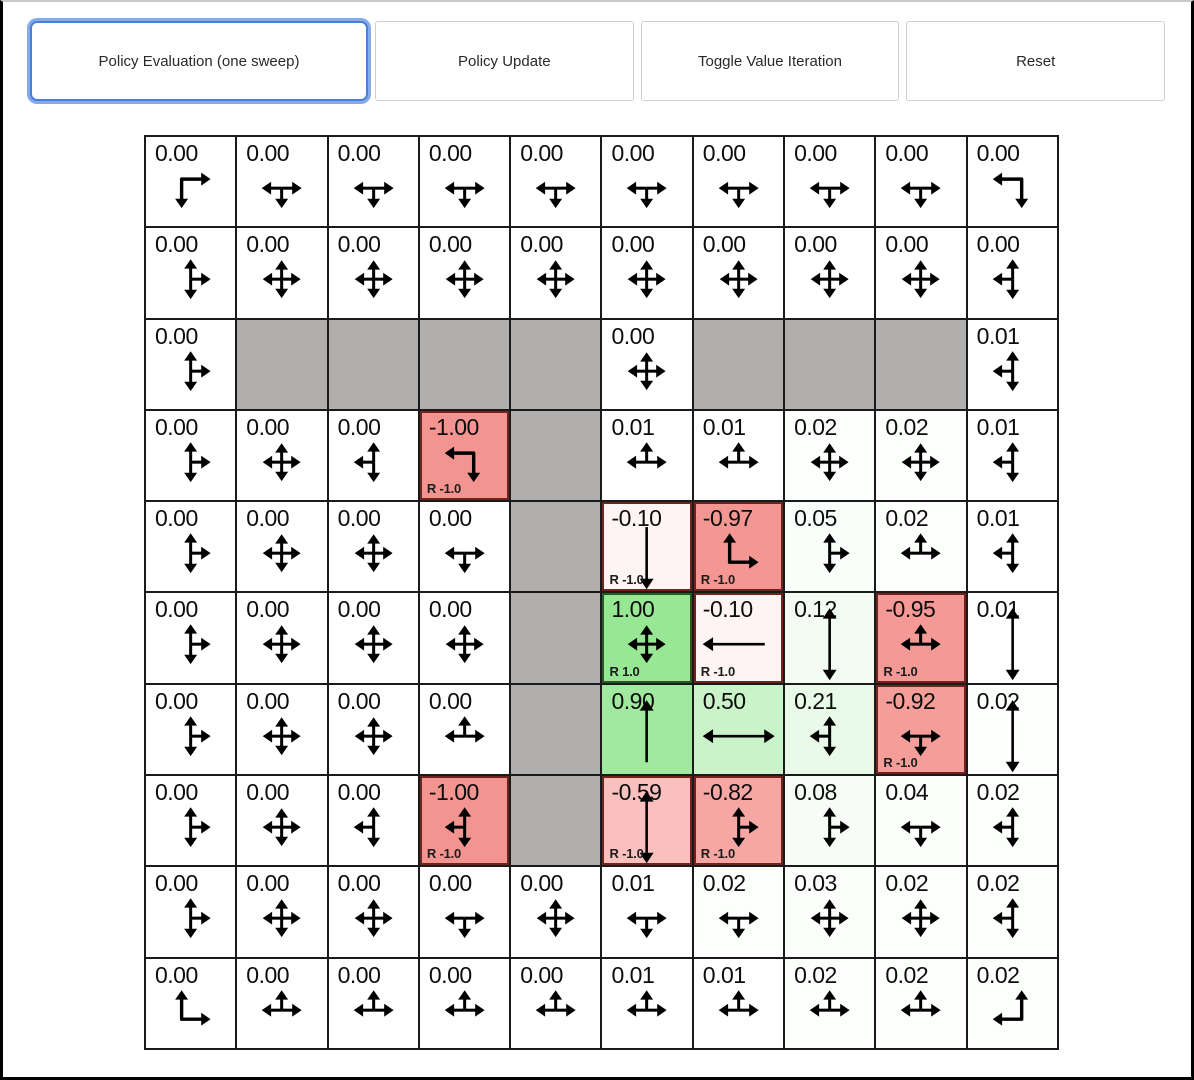  I want to click on toggle-value-iteration-button: Toggle Value Iteration, so click(770, 61).